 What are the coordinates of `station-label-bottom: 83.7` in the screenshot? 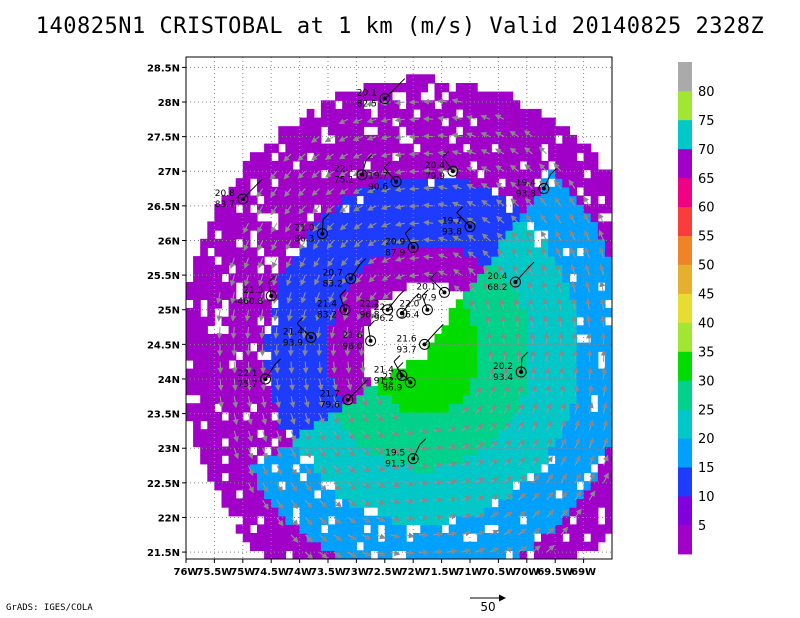 It's located at (225, 205).